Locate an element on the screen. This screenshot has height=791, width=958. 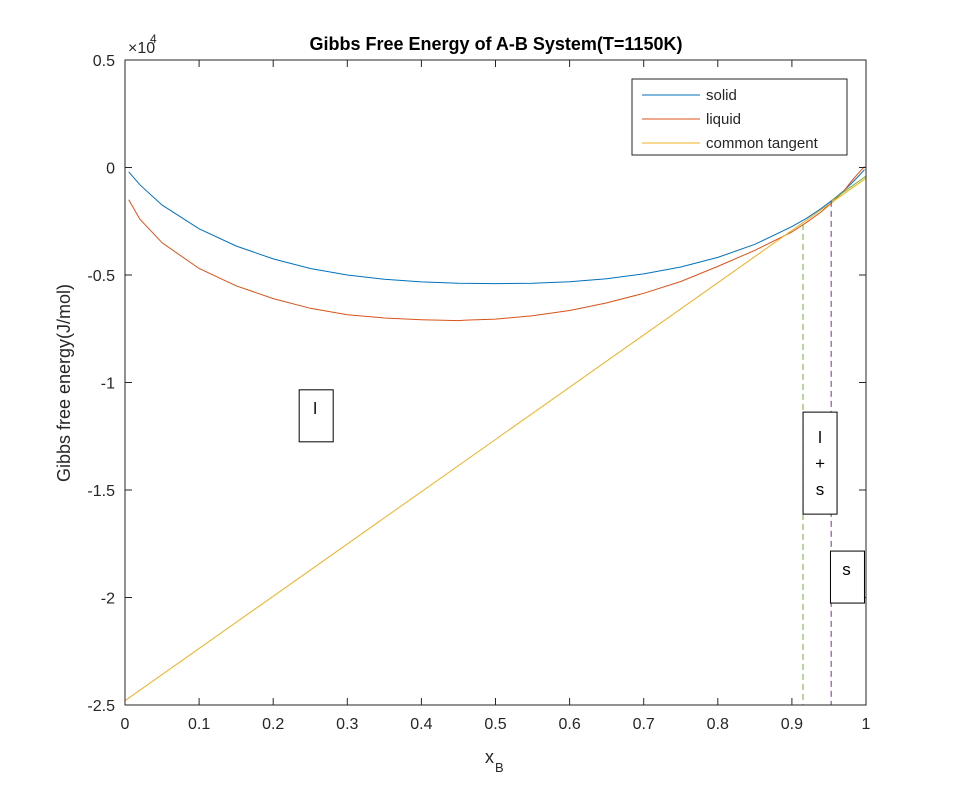
x-tick-label: 0.3 is located at coordinates (347, 724).